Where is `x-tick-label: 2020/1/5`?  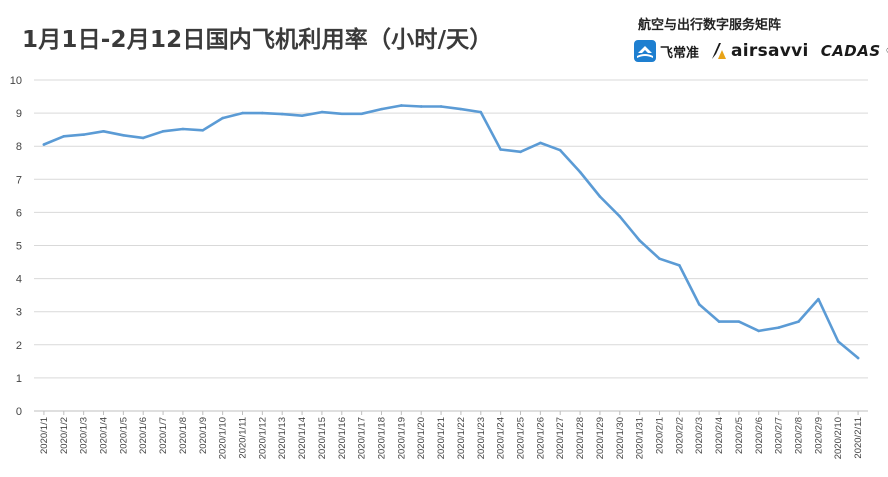
x-tick-label: 2020/1/5 is located at coordinates (123, 435).